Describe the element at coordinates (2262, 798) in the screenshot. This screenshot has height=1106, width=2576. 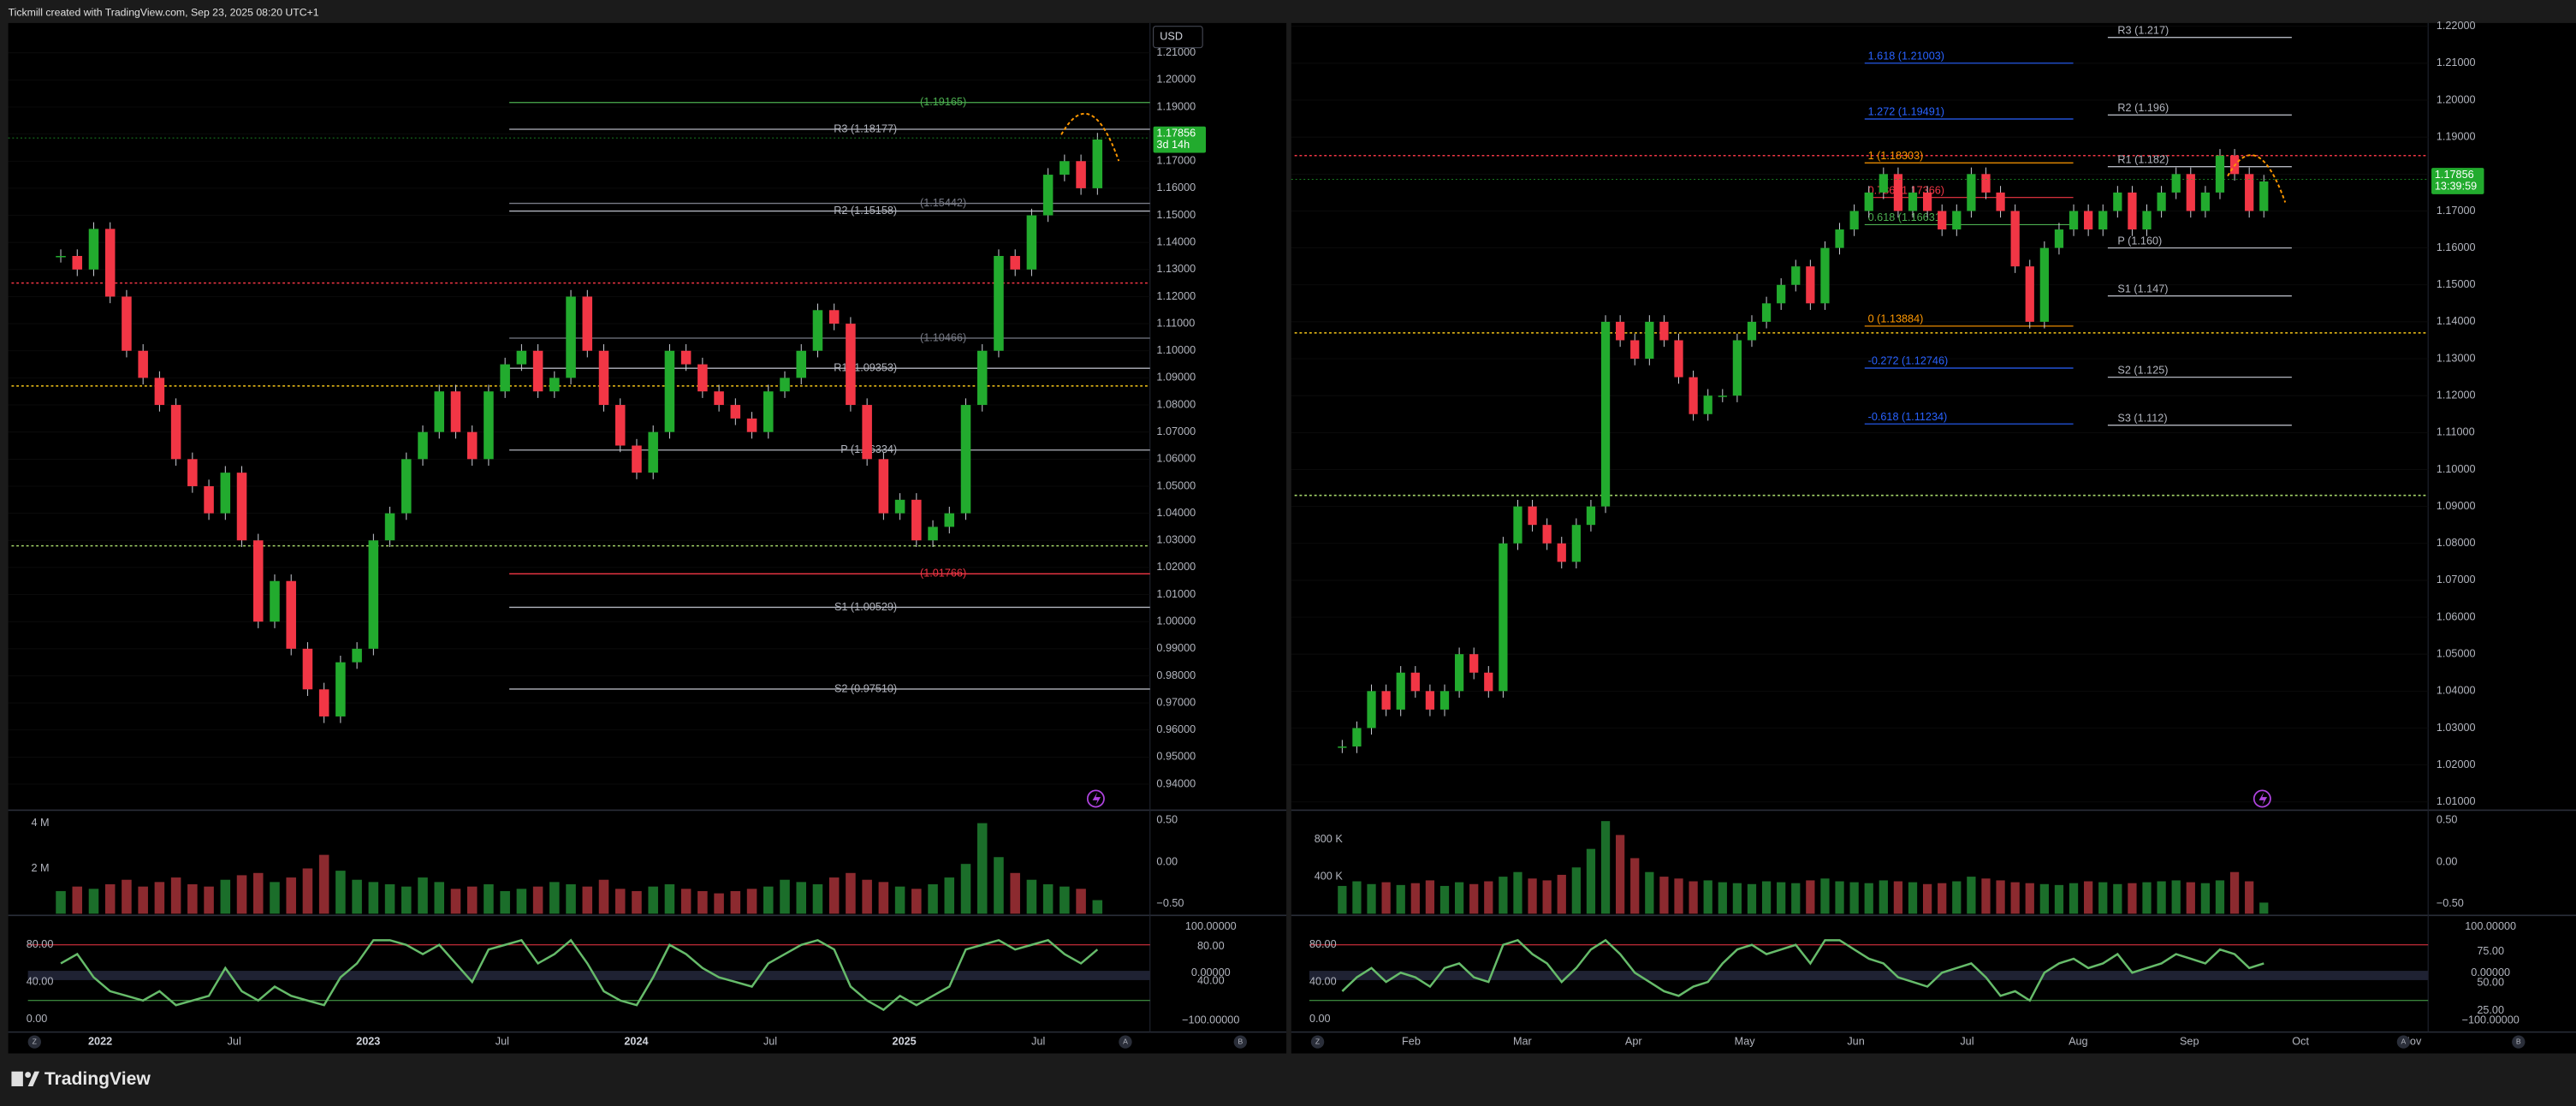
I see `alert-icon` at that location.